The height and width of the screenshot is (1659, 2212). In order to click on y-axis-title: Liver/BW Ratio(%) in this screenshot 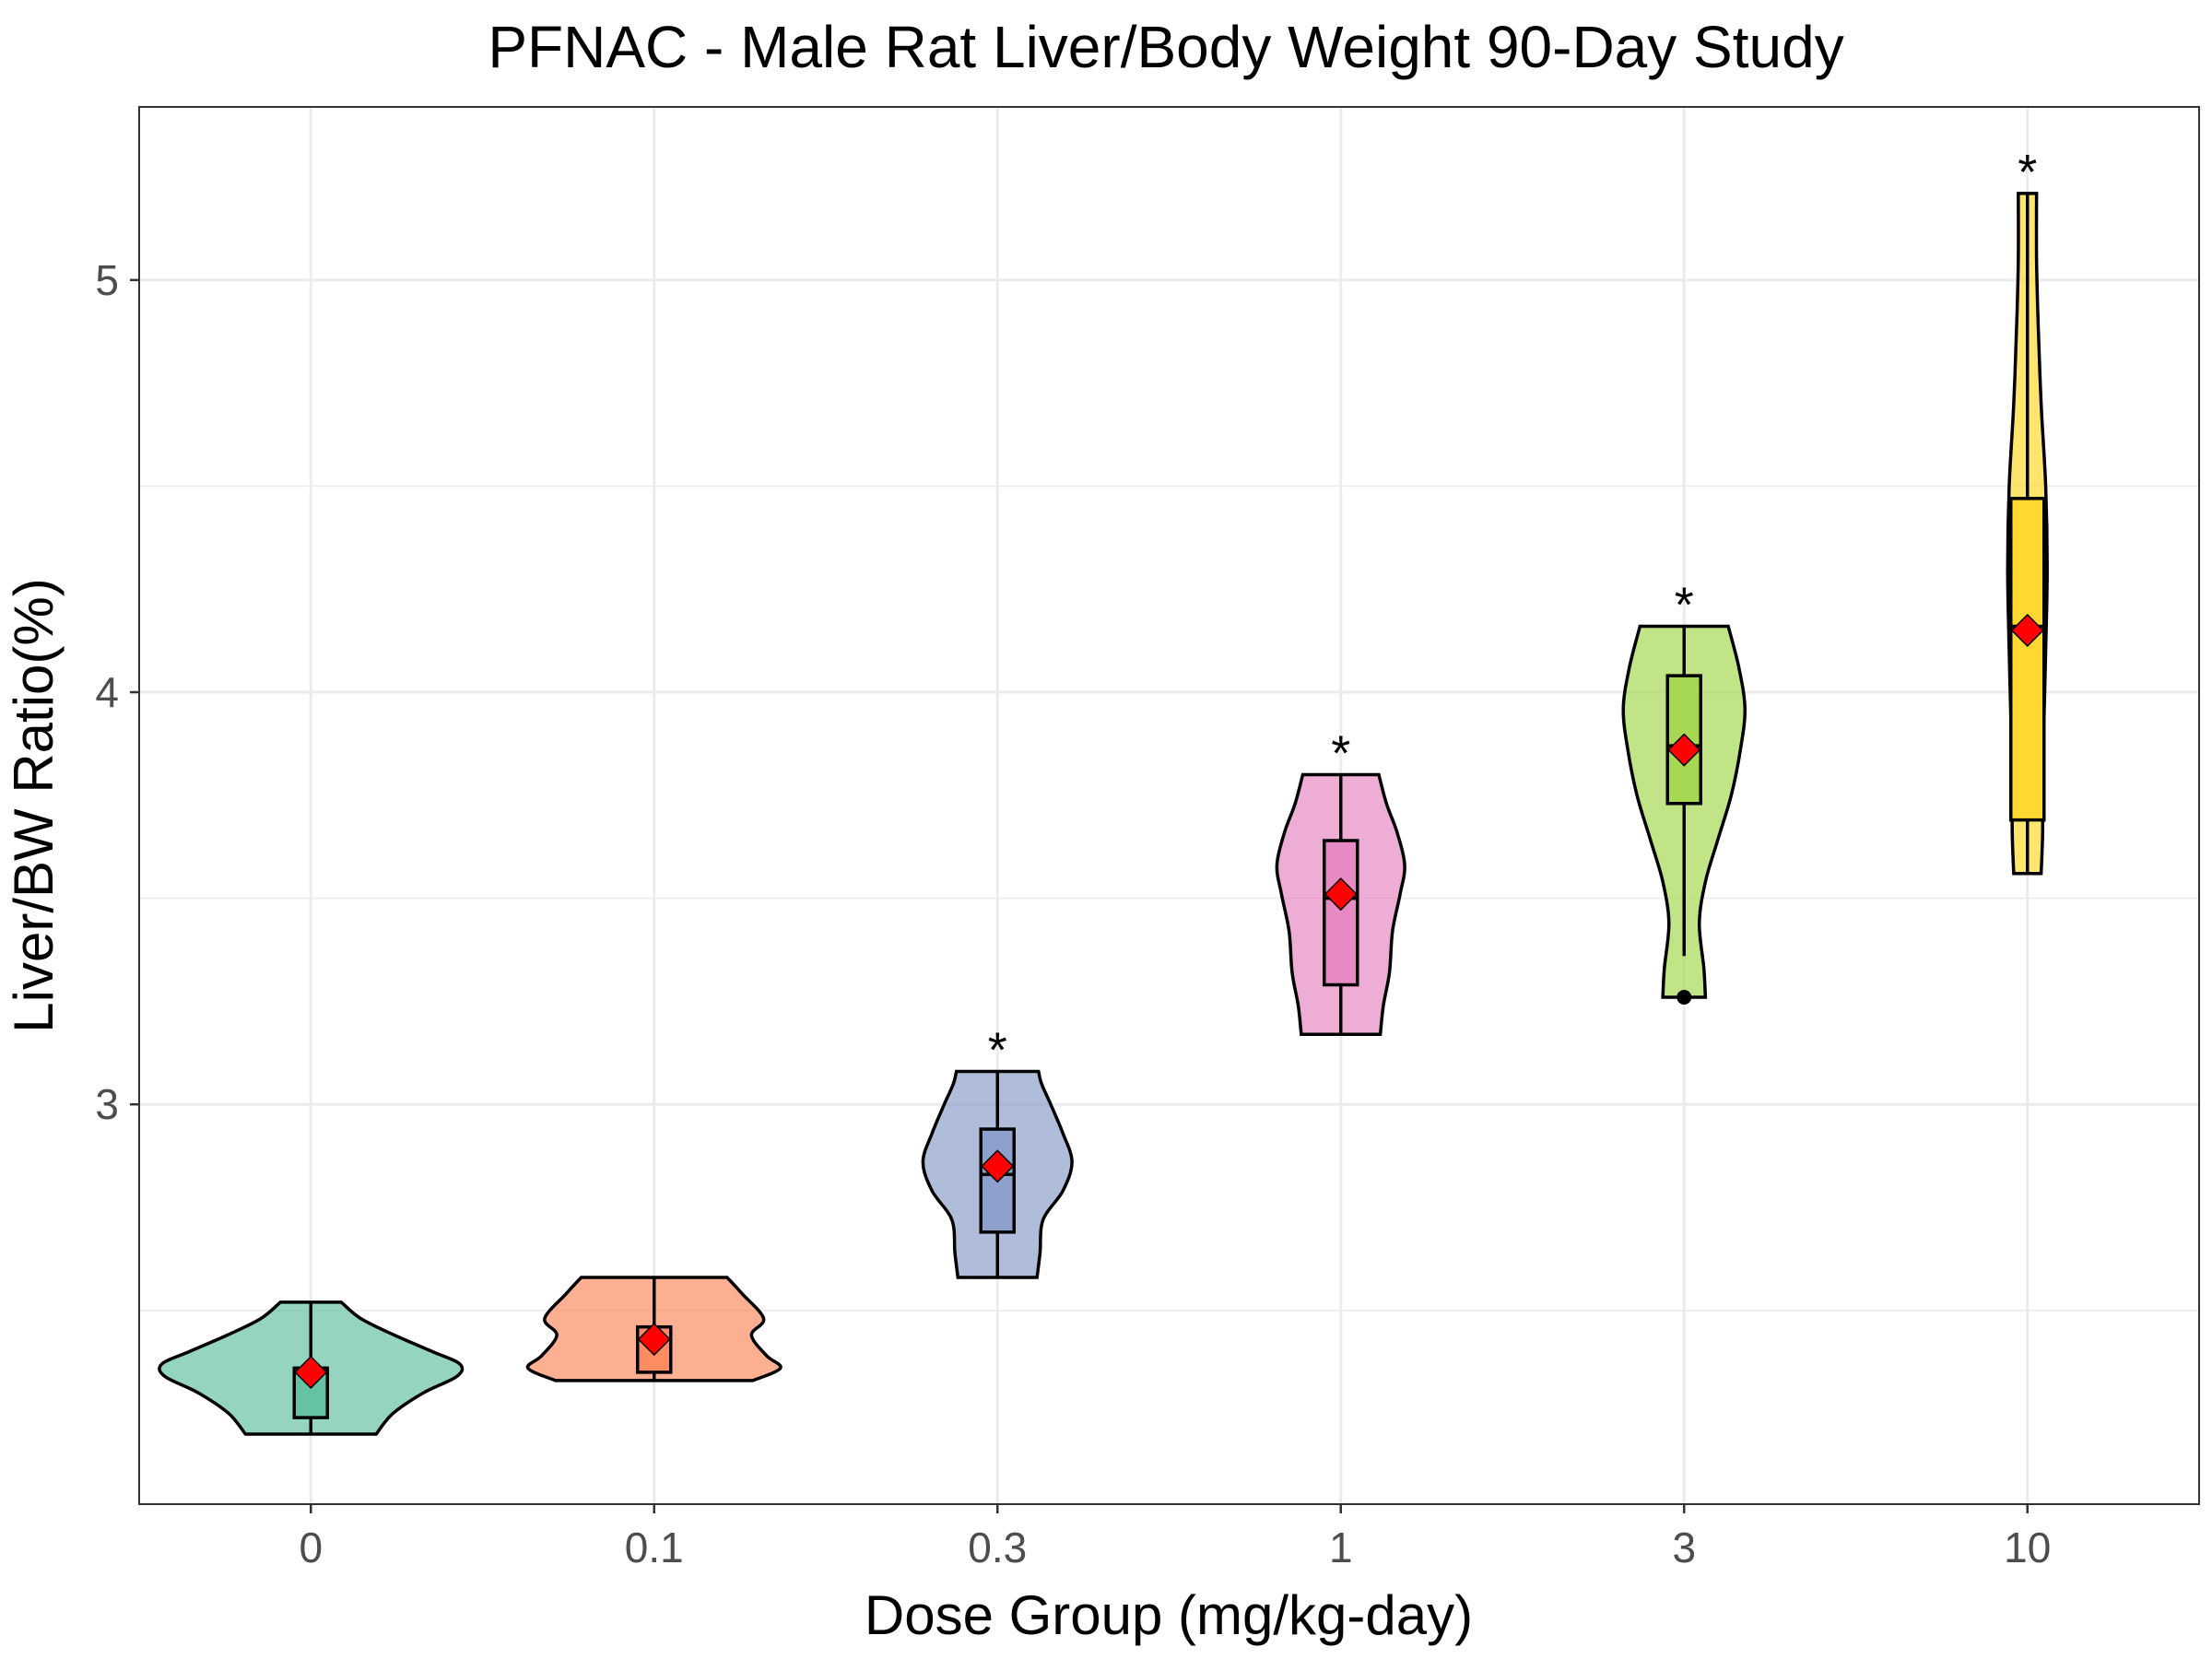, I will do `click(34, 805)`.